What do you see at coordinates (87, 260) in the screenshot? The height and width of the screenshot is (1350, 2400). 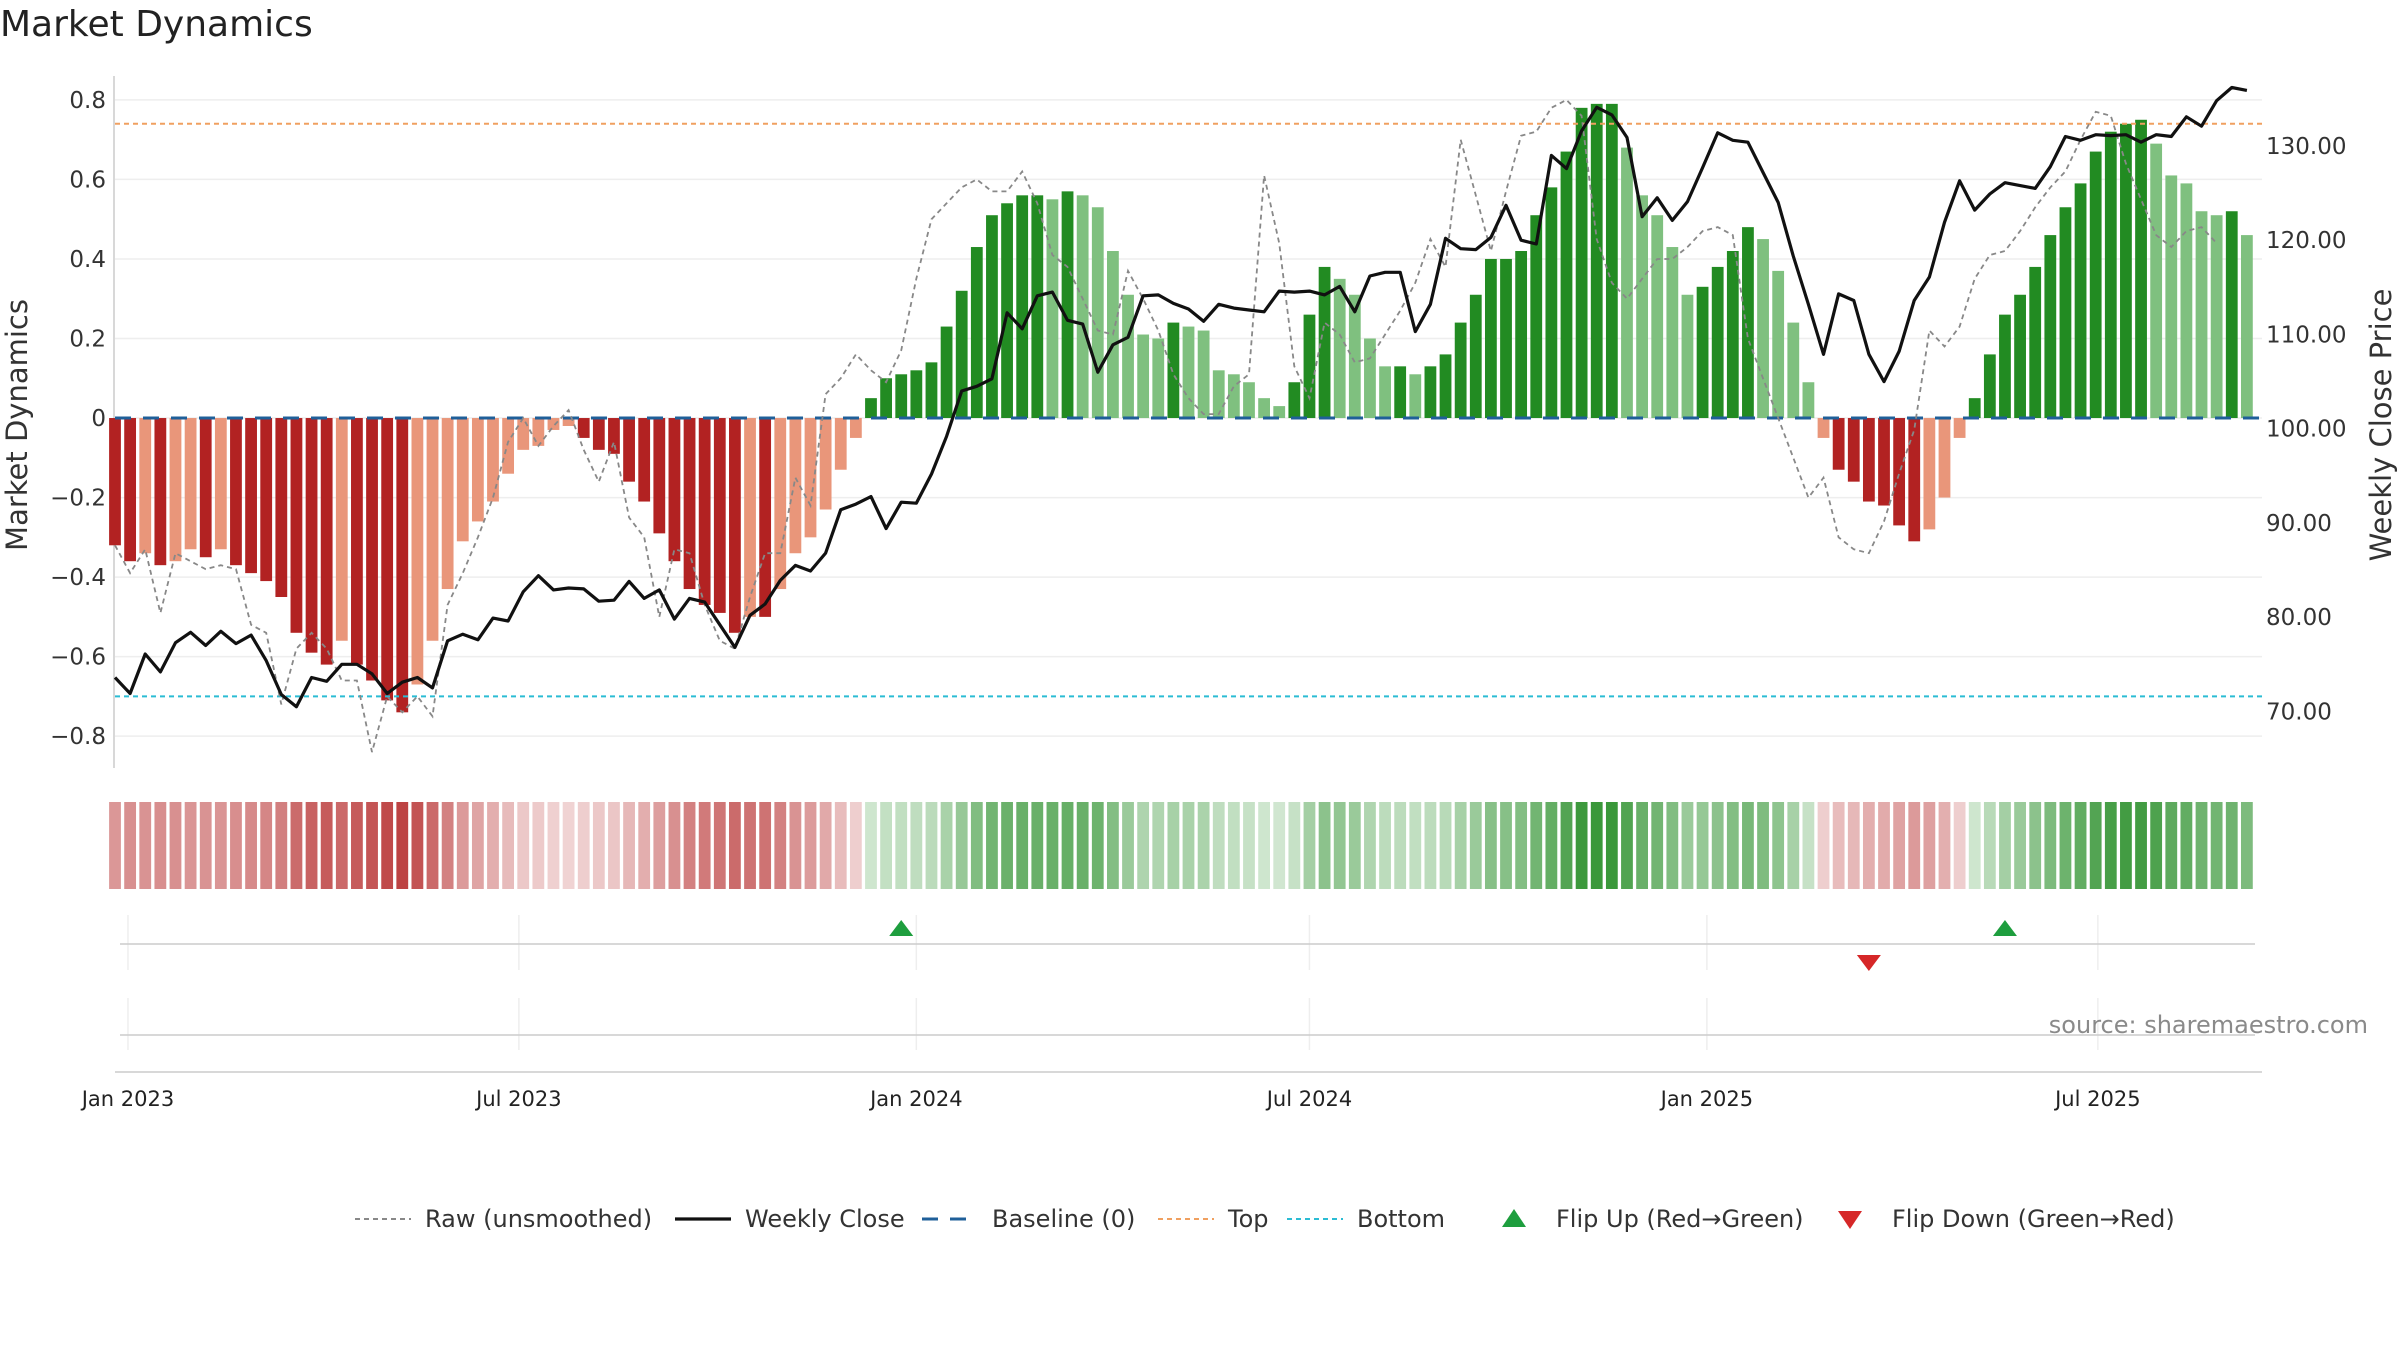 I see `y-left-tick-label: 0.4` at bounding box center [87, 260].